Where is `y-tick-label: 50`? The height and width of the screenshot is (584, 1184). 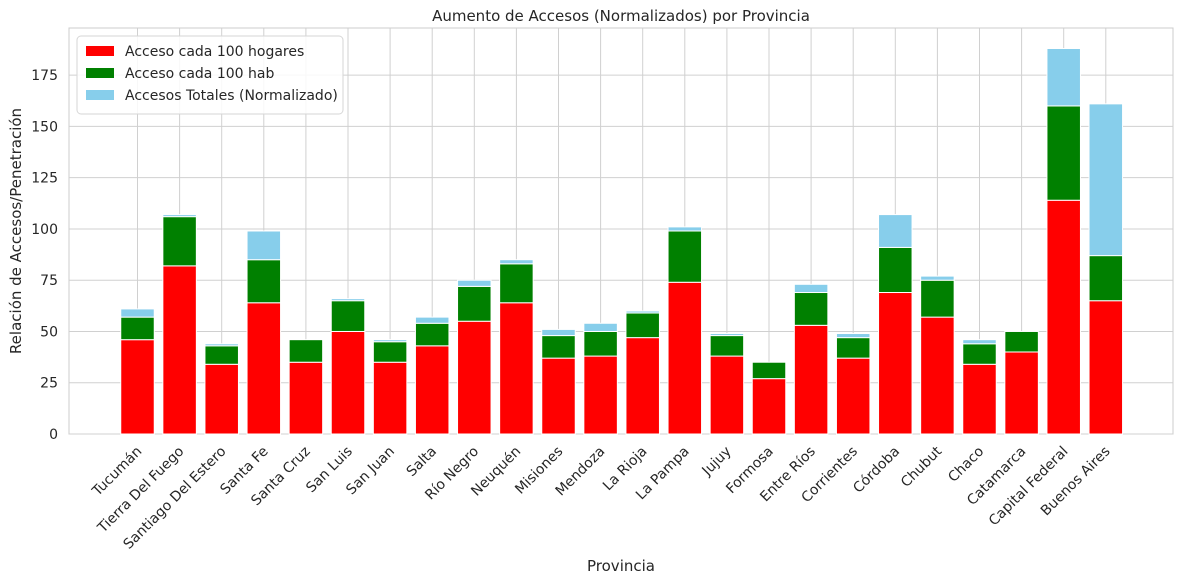
y-tick-label: 50 is located at coordinates (49, 332).